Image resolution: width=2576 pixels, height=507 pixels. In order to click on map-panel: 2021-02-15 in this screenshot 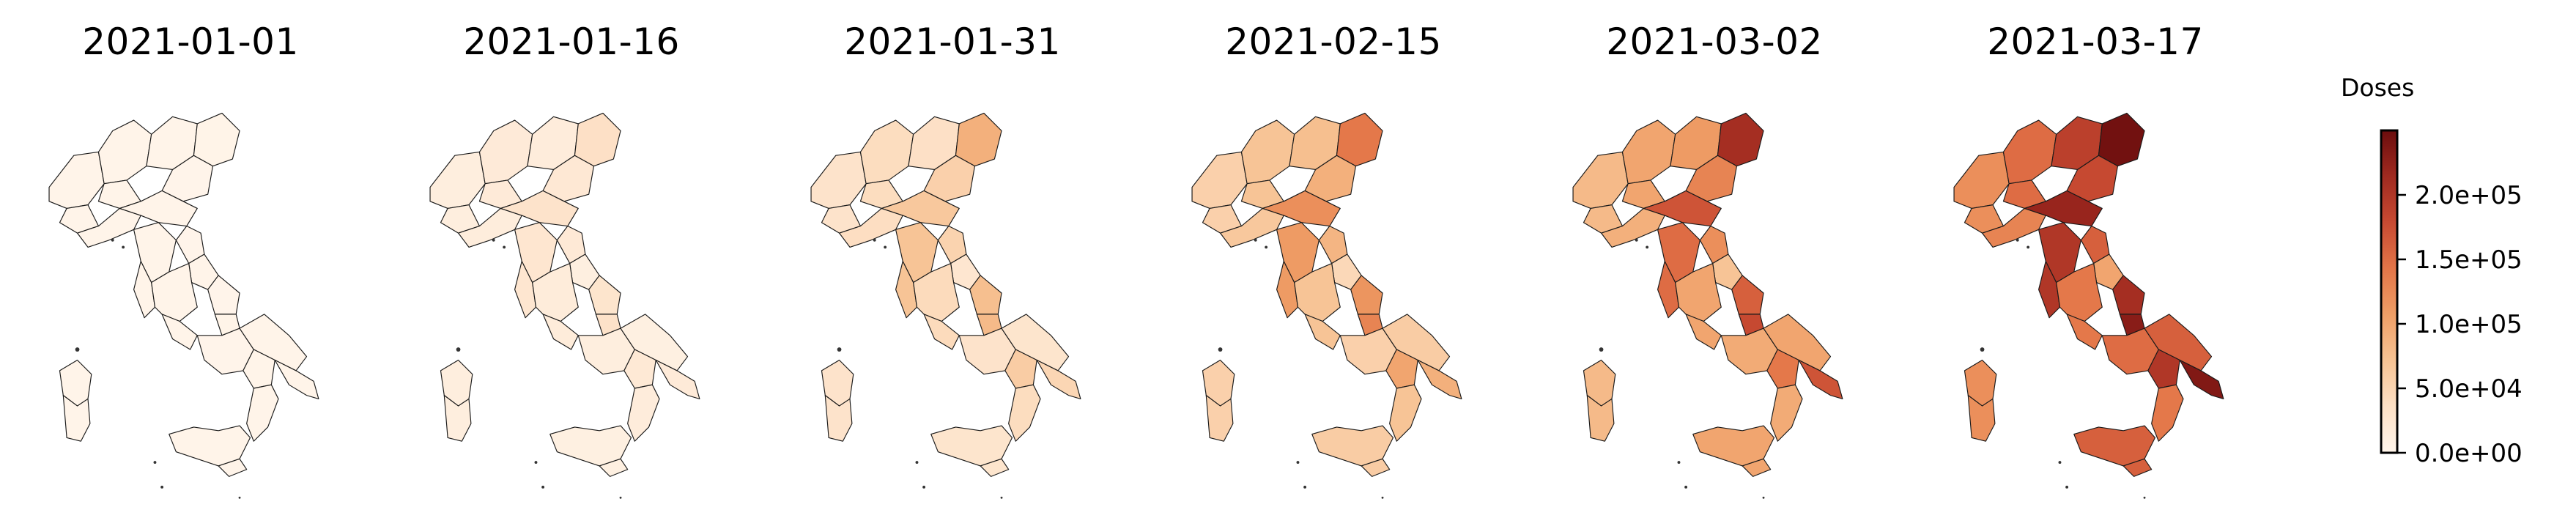, I will do `click(1333, 253)`.